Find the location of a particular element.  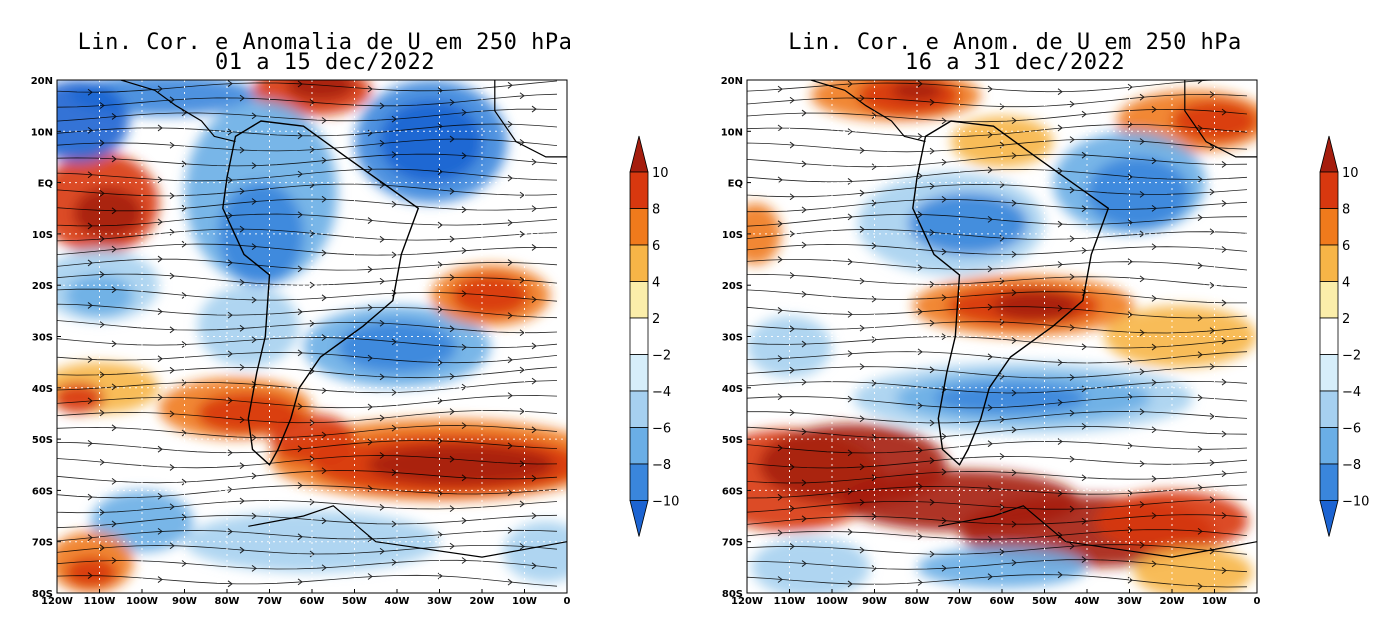

lon-tick-label: 70W is located at coordinates (269, 601).